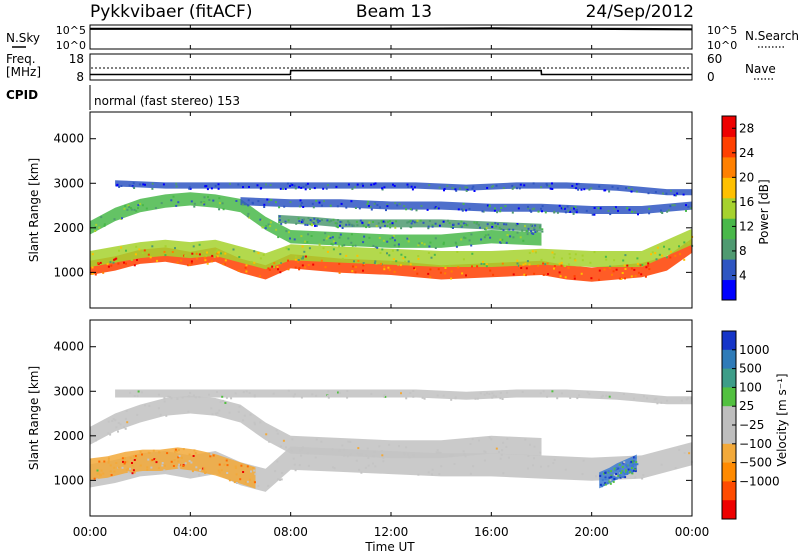 Image resolution: width=800 pixels, height=554 pixels. Describe the element at coordinates (71, 45) in the screenshot. I see `noise-left-tick-bottom: 10^0` at that location.